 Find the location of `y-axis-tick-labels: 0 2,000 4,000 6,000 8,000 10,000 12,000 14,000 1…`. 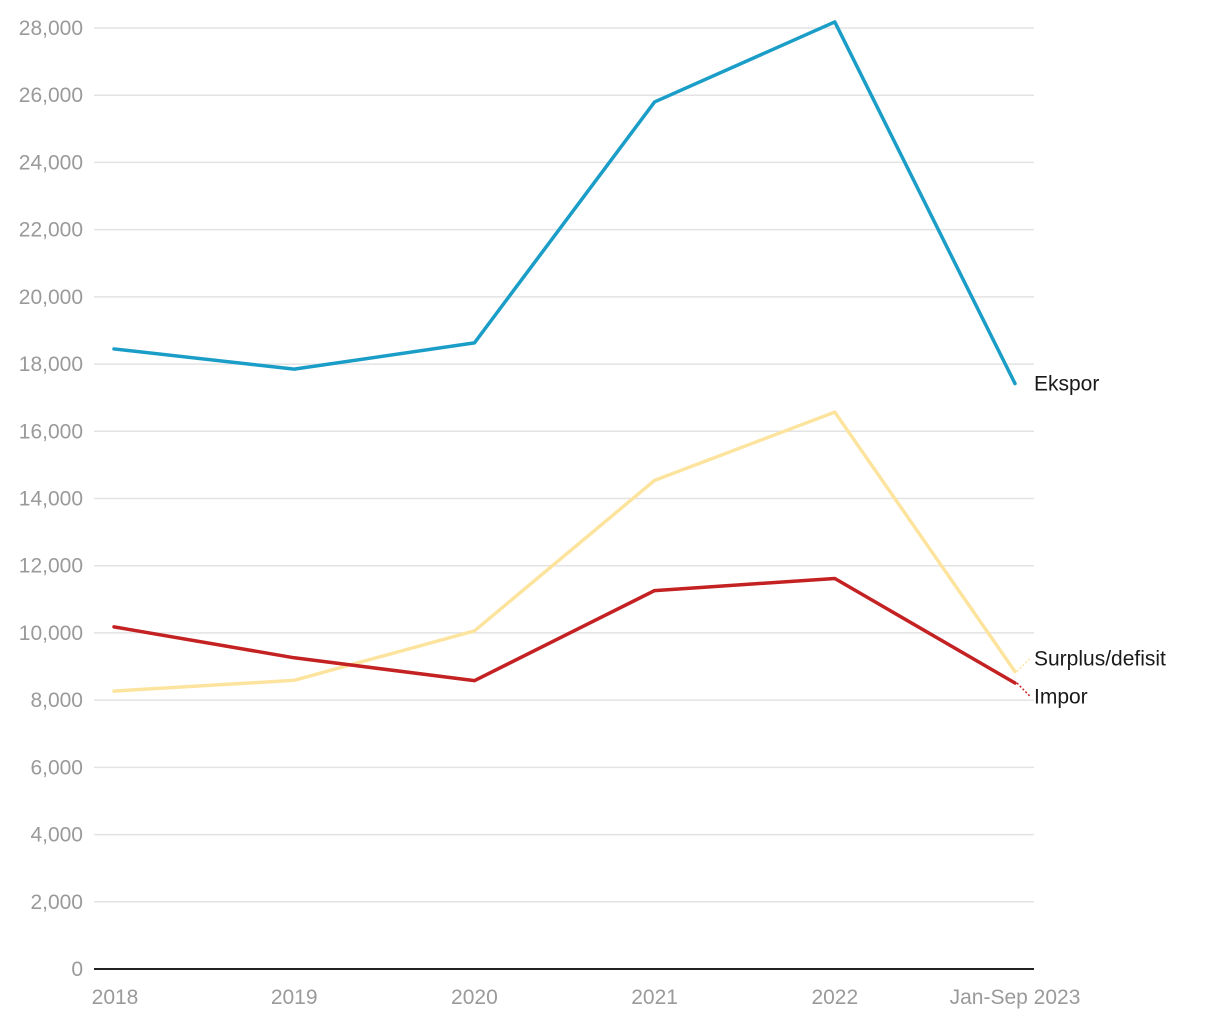

y-axis-tick-labels: 0 2,000 4,000 6,000 8,000 10,000 12,000 14,000 1… is located at coordinates (51, 499).